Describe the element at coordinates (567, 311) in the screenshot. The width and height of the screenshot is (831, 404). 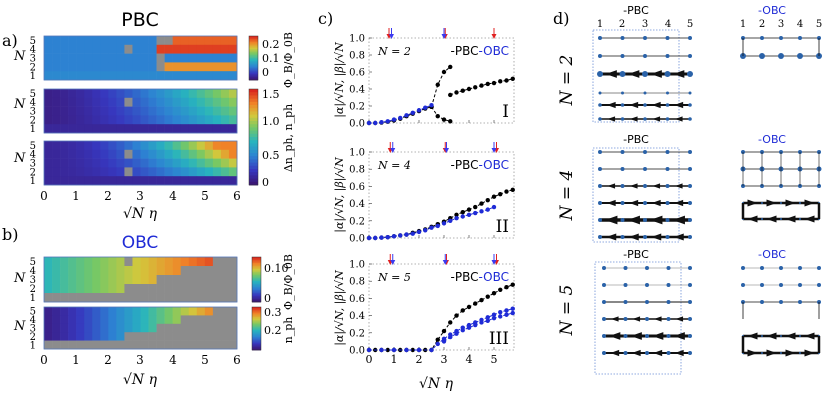
I see `d-n-label-5: N = 5` at that location.